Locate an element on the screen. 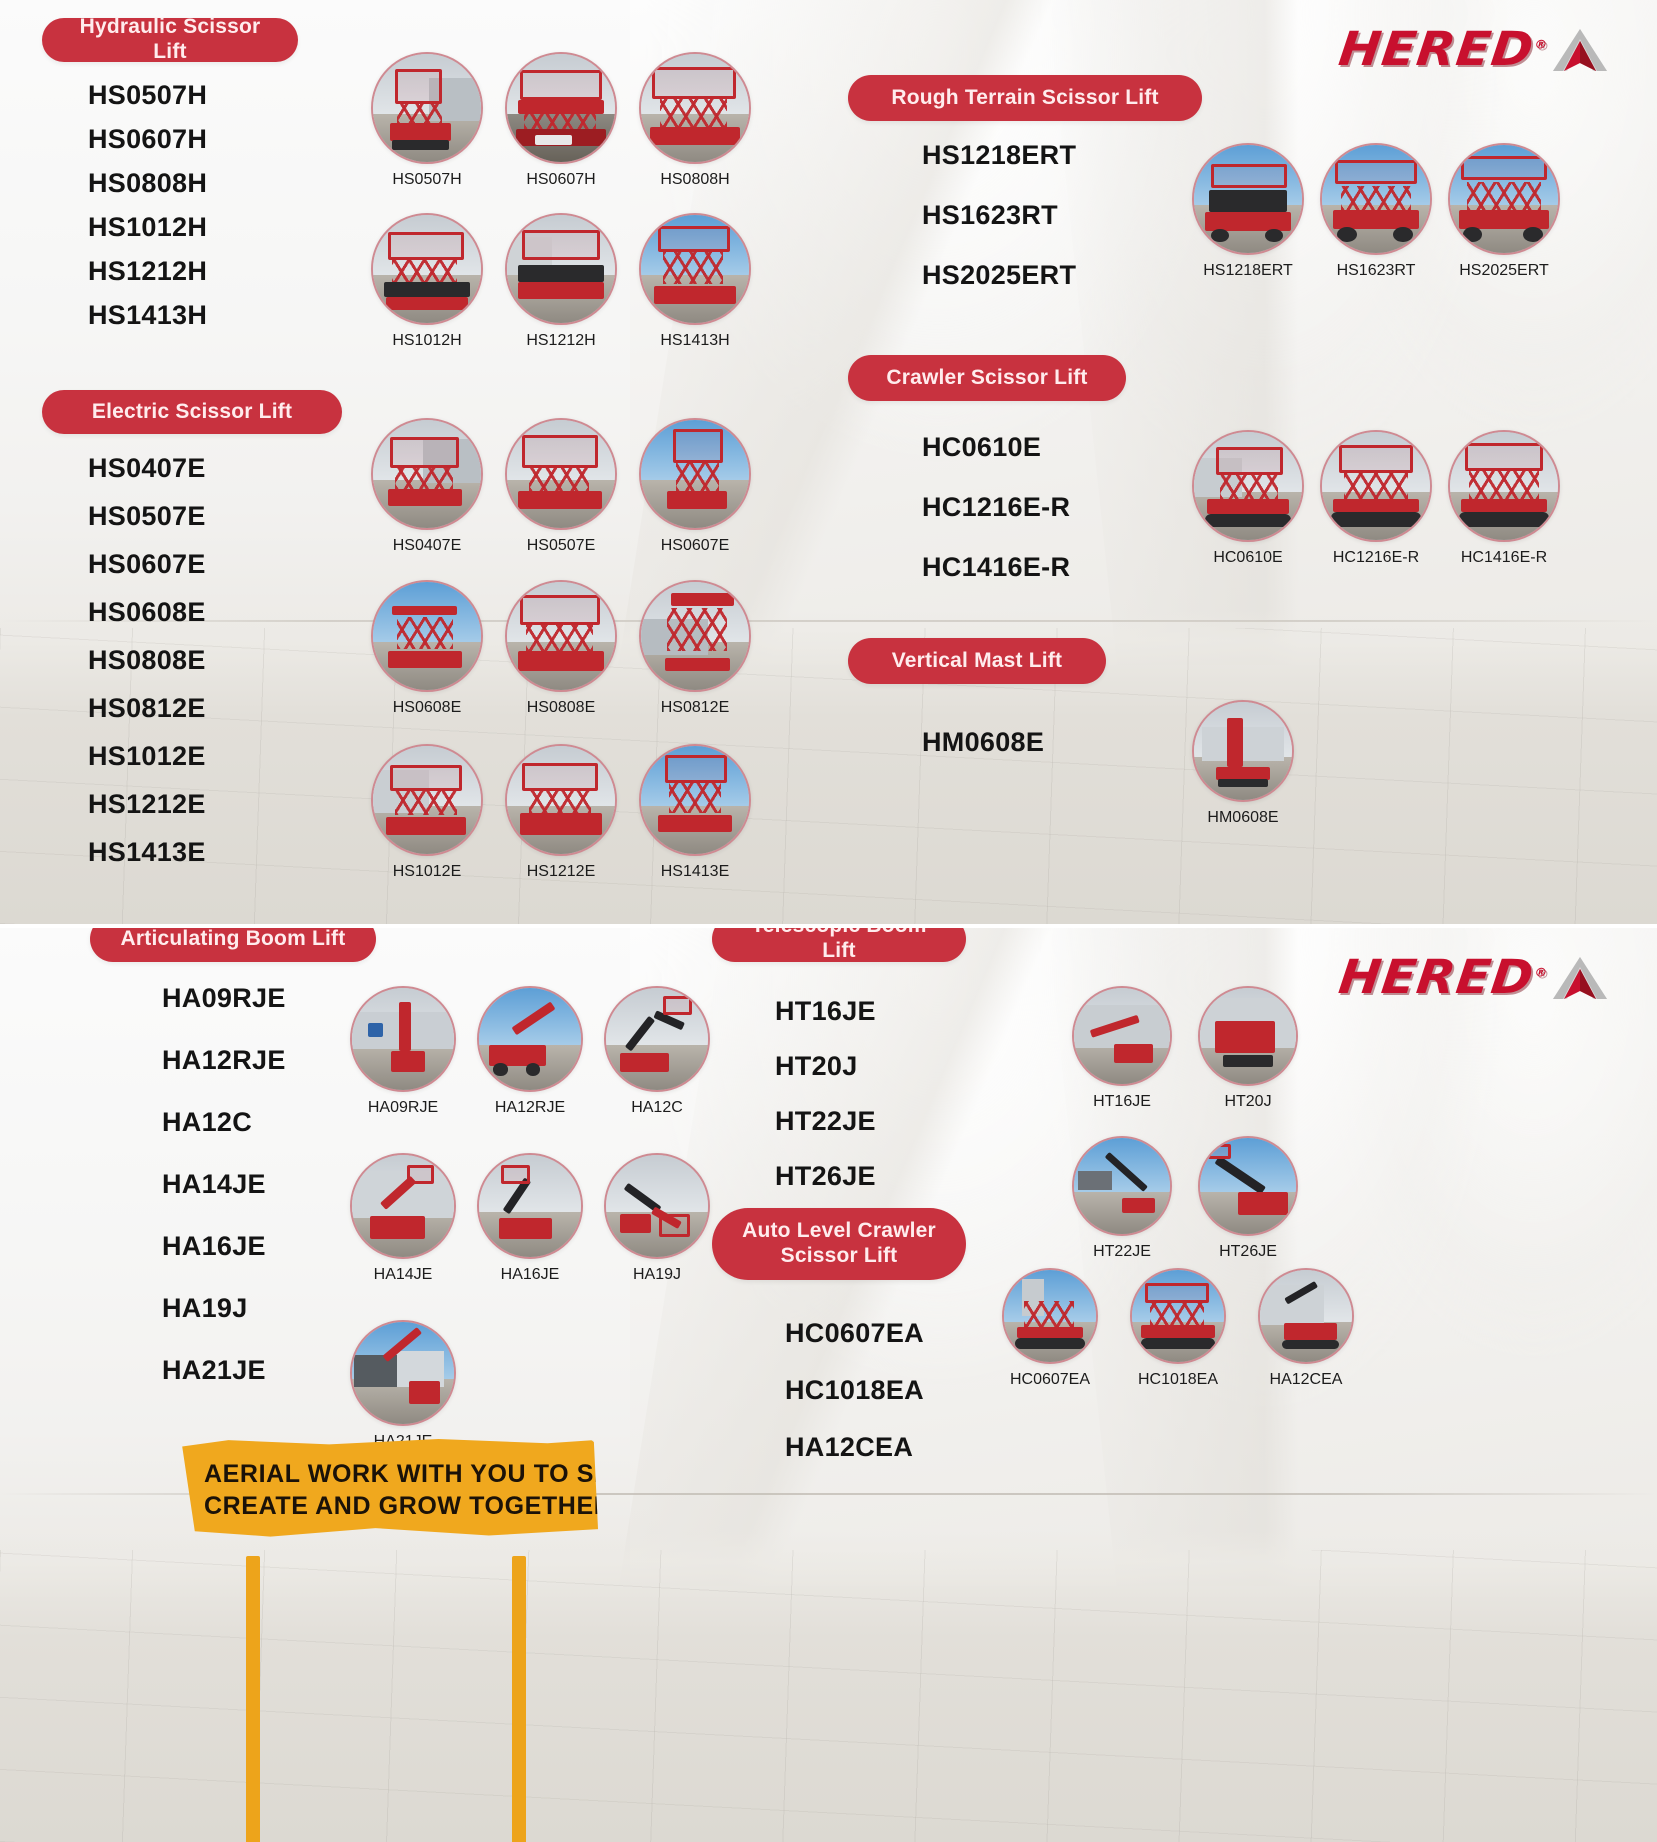  category-badge-hydraulic-scissor-lift: Hydraulic Scissor Lift is located at coordinates (170, 39).